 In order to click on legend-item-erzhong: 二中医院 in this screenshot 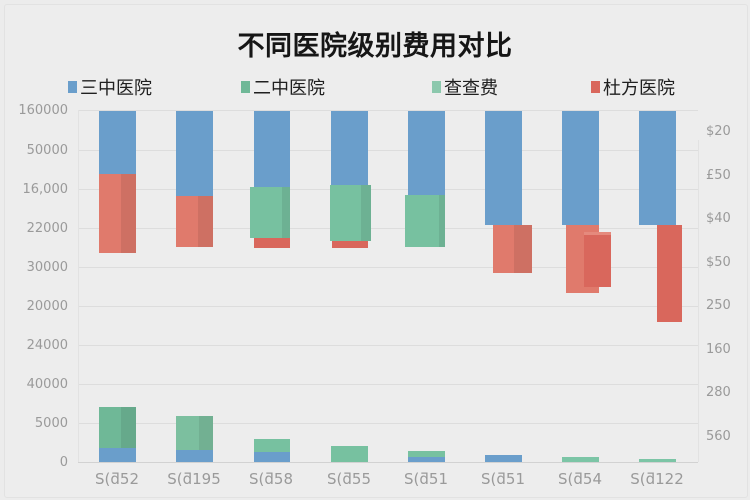, I will do `click(283, 87)`.